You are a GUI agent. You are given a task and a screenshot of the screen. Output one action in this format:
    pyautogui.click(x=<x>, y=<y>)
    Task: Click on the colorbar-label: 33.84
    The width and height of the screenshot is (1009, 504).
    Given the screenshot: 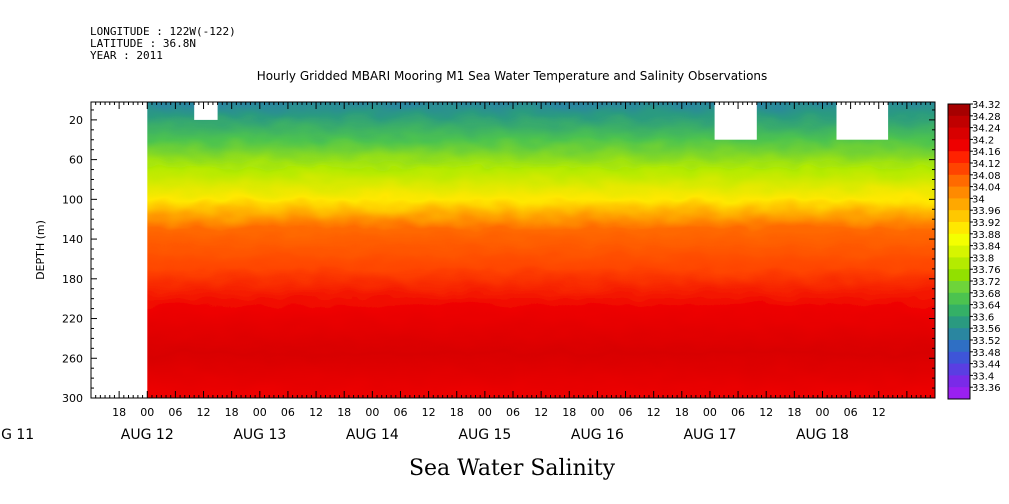 What is the action you would take?
    pyautogui.click(x=986, y=247)
    